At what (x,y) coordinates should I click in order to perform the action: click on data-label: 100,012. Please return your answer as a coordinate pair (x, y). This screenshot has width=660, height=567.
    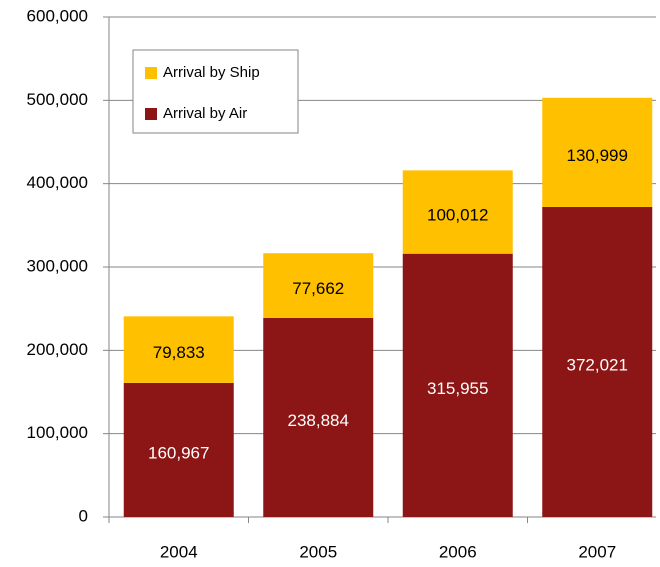
    Looking at the image, I should click on (457, 215).